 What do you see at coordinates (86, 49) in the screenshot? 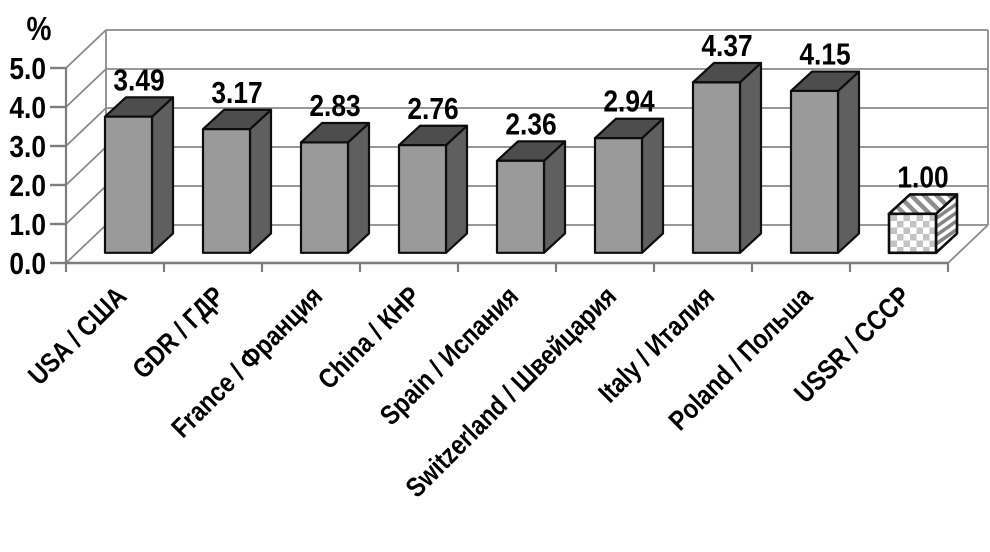
I see `gridline-diagonal-5.0` at bounding box center [86, 49].